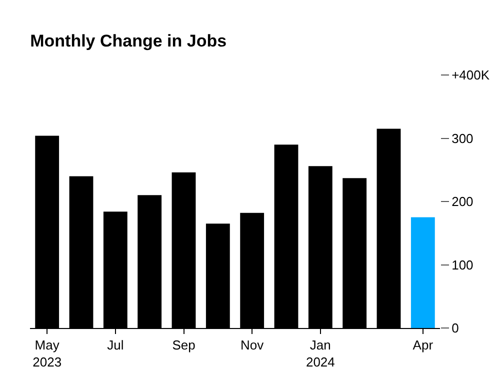  What do you see at coordinates (252, 345) in the screenshot?
I see `x-tick-label: Nov` at bounding box center [252, 345].